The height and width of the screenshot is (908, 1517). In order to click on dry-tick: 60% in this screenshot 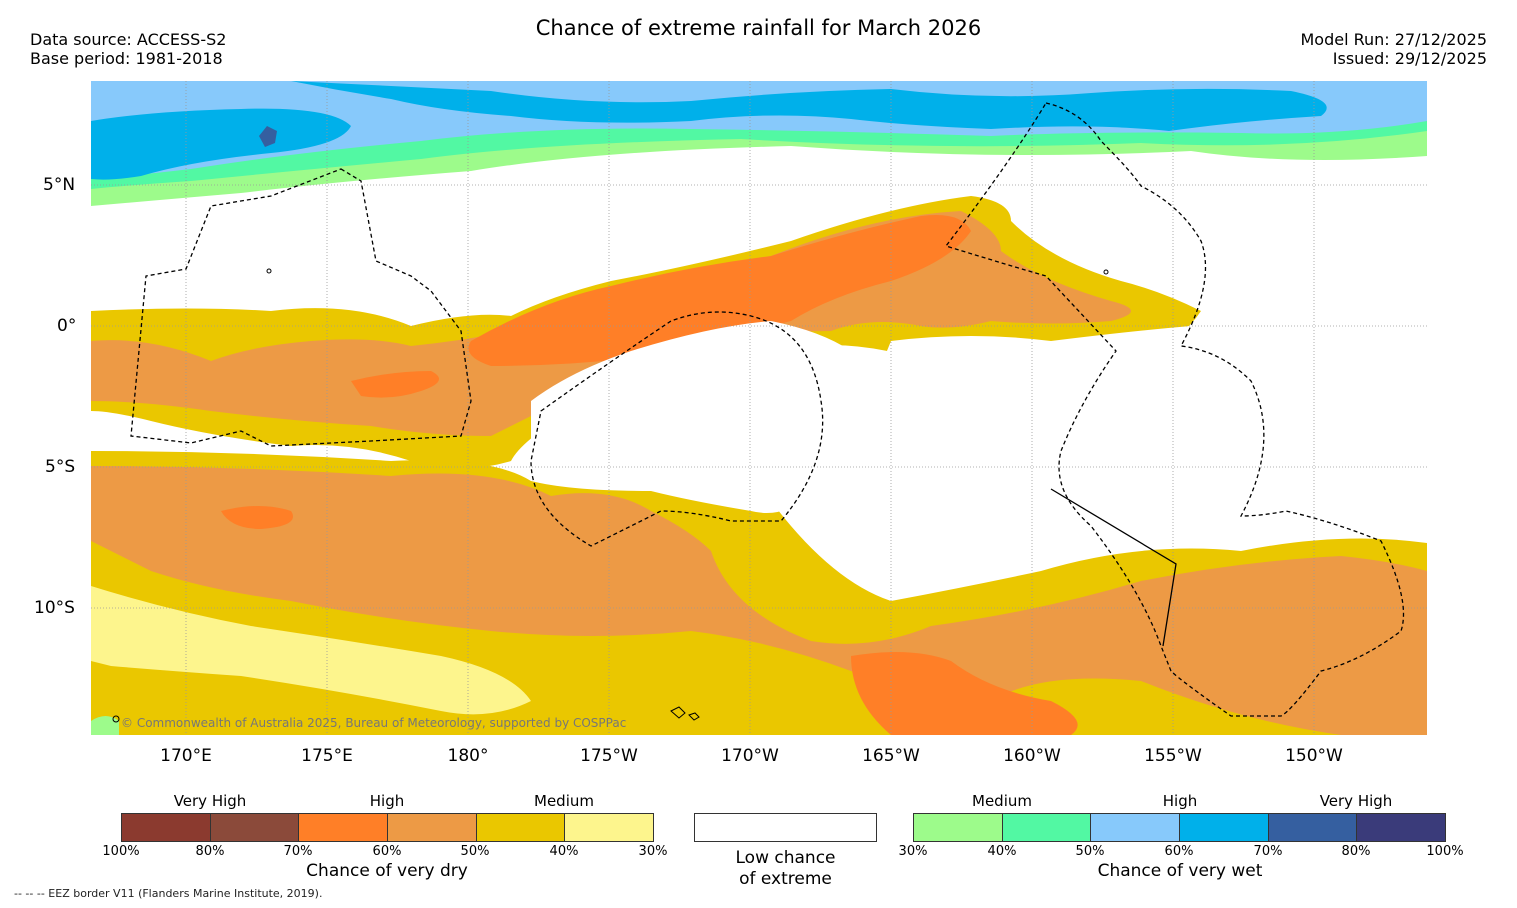, I will do `click(387, 851)`.